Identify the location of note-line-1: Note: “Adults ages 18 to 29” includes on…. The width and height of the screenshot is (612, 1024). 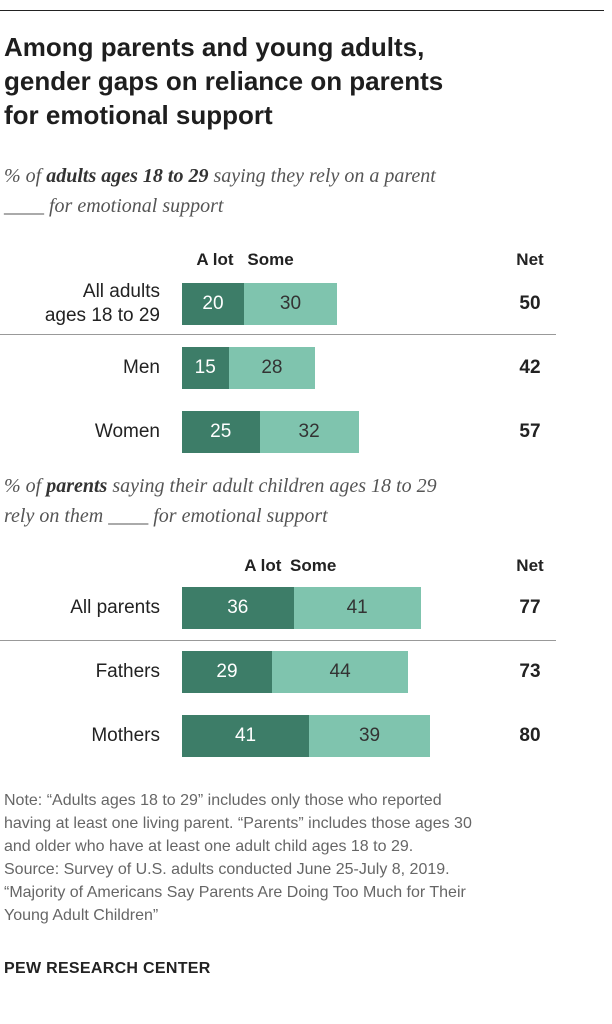
(223, 800).